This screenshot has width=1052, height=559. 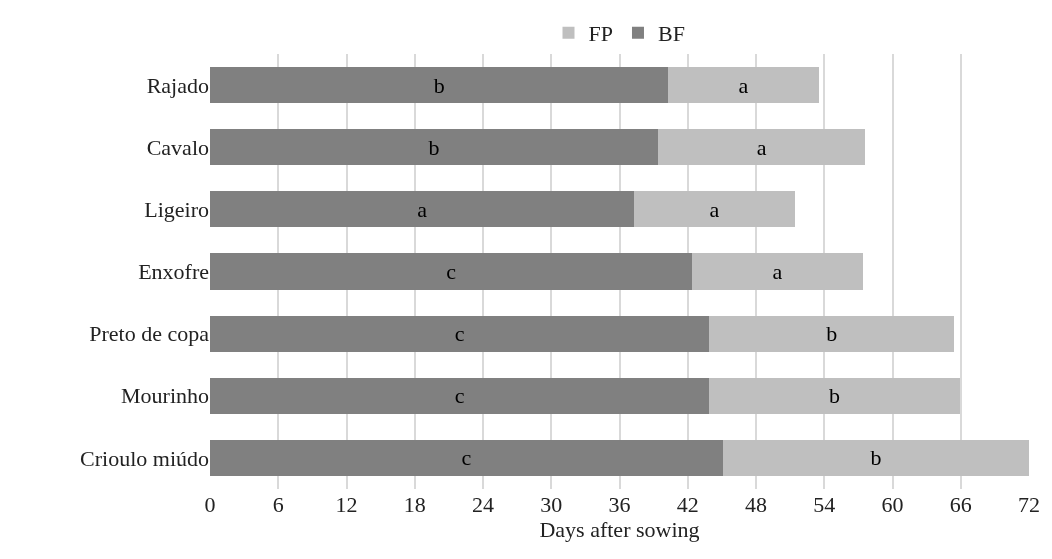 What do you see at coordinates (173, 272) in the screenshot?
I see `y-tick-label: Enxofre` at bounding box center [173, 272].